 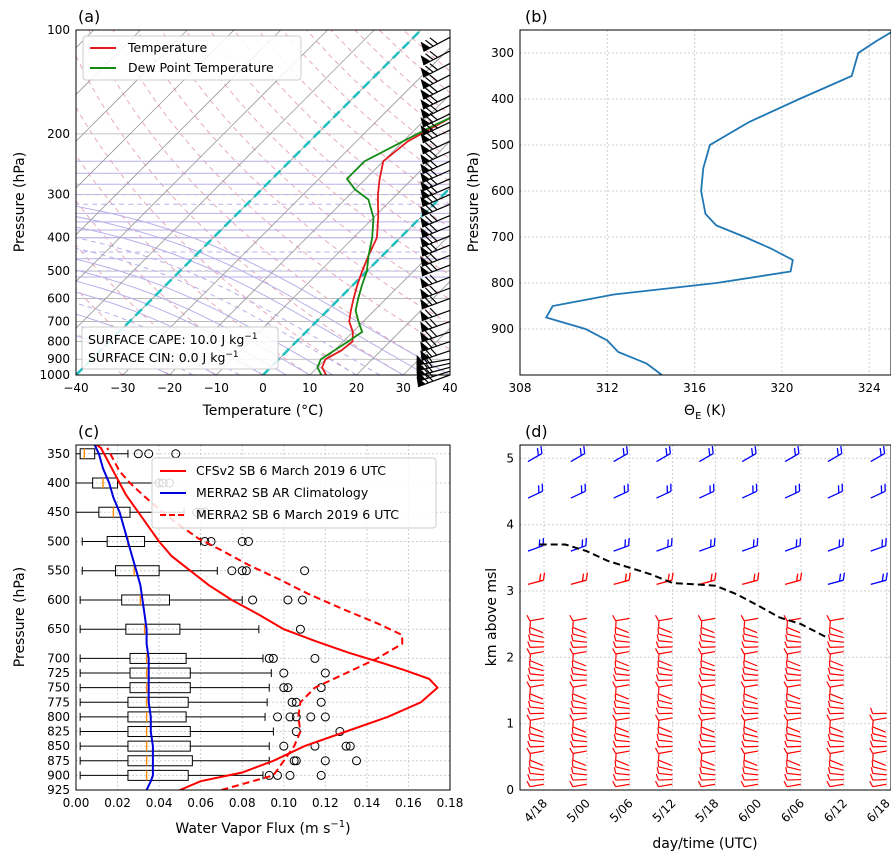 I want to click on panel-a-label: (a), so click(x=89, y=16).